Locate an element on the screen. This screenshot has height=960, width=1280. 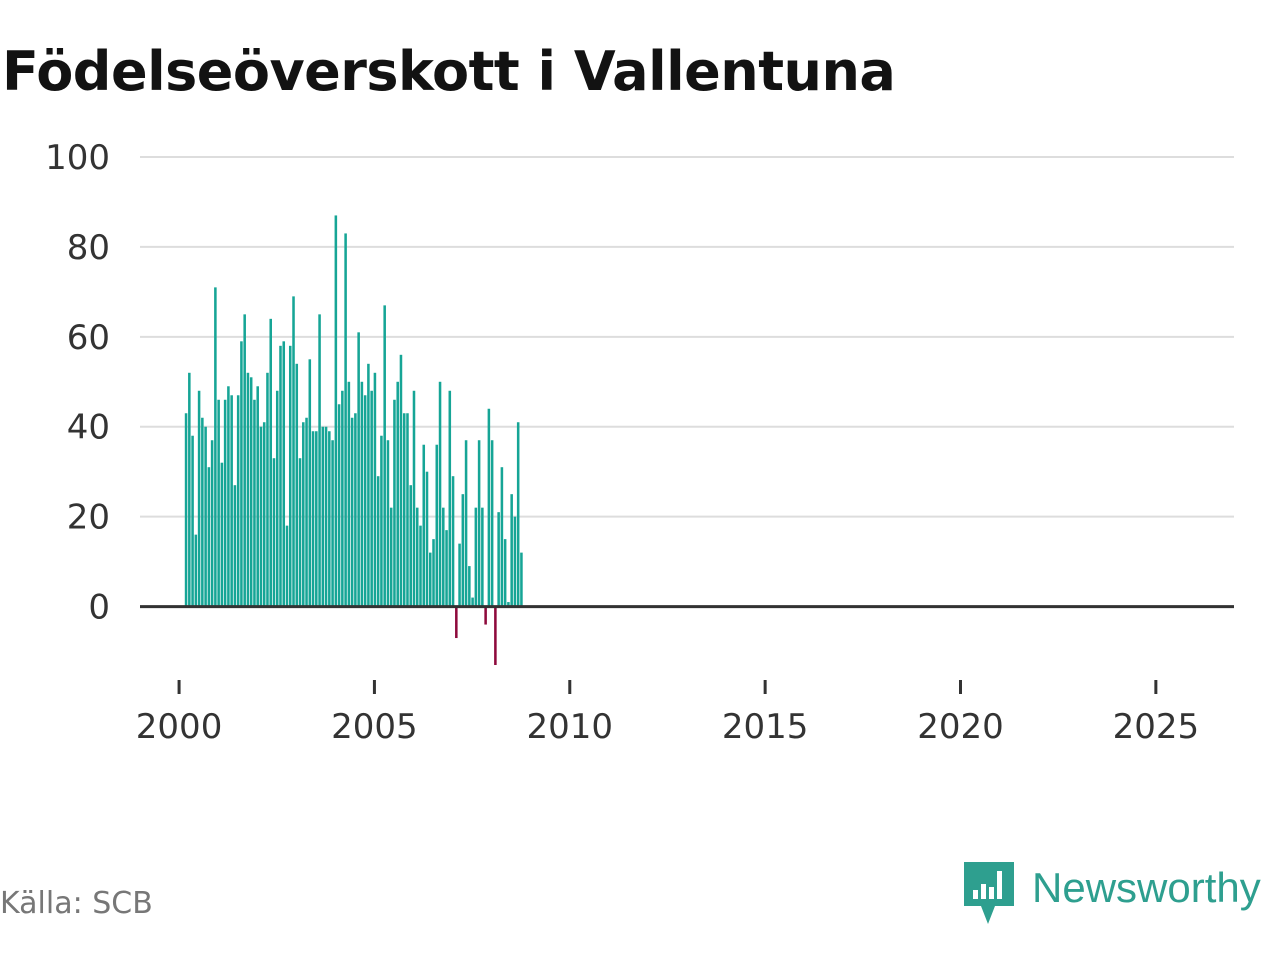
x-tick-label: 2025 is located at coordinates (1156, 727).